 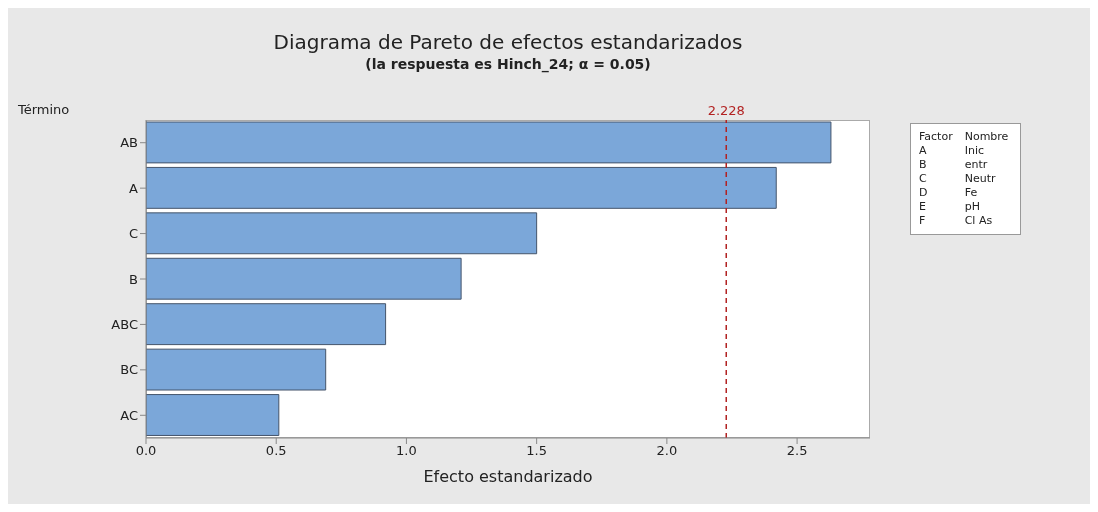 I want to click on y-tick-label: AC, so click(x=129, y=415).